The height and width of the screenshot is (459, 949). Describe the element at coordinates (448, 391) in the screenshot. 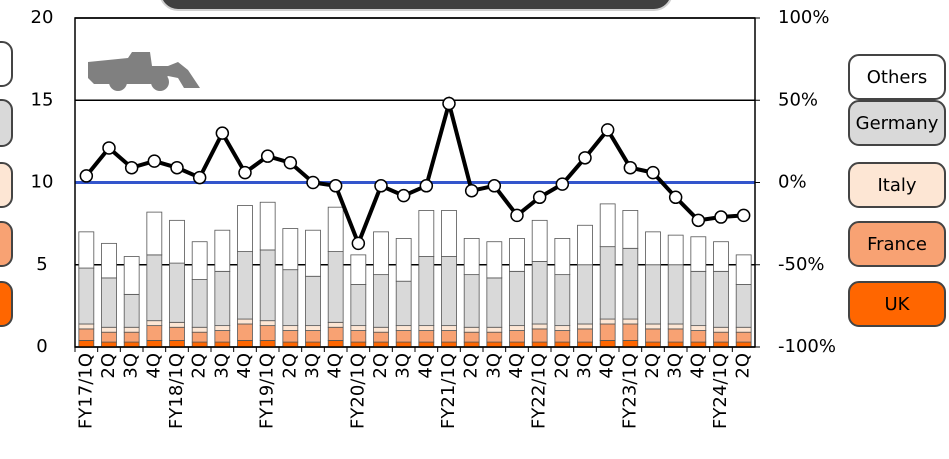

I see `x-tick-label: FY21/1Q` at that location.